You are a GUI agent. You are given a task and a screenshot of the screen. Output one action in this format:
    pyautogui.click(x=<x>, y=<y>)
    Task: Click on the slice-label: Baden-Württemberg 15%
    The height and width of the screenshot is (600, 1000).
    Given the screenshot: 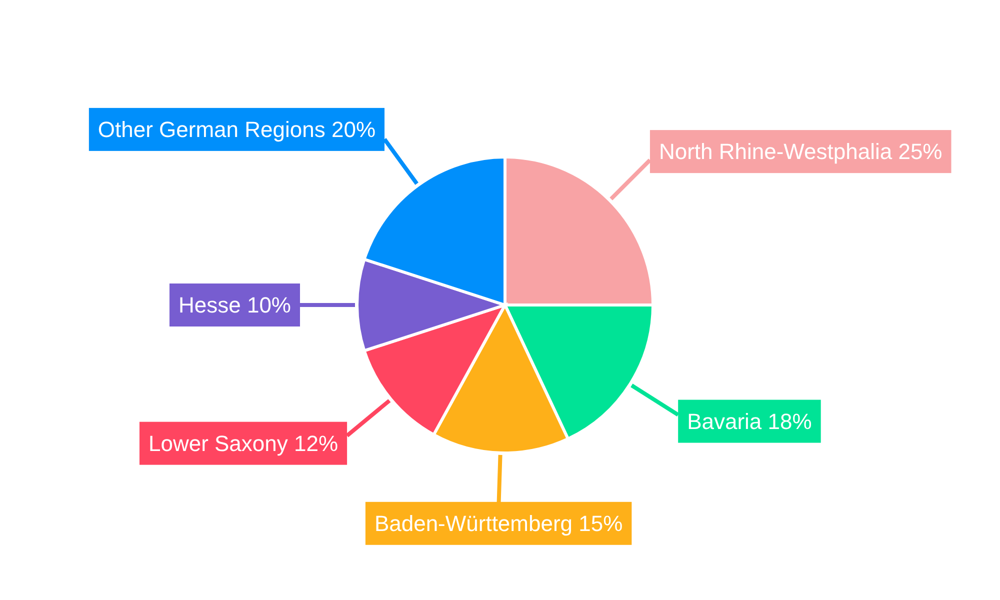 What is the action you would take?
    pyautogui.click(x=498, y=523)
    